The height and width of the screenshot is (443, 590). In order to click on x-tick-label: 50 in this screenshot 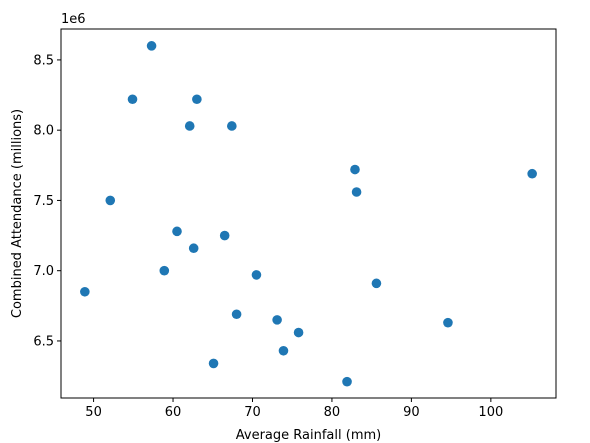, I will do `click(93, 412)`.